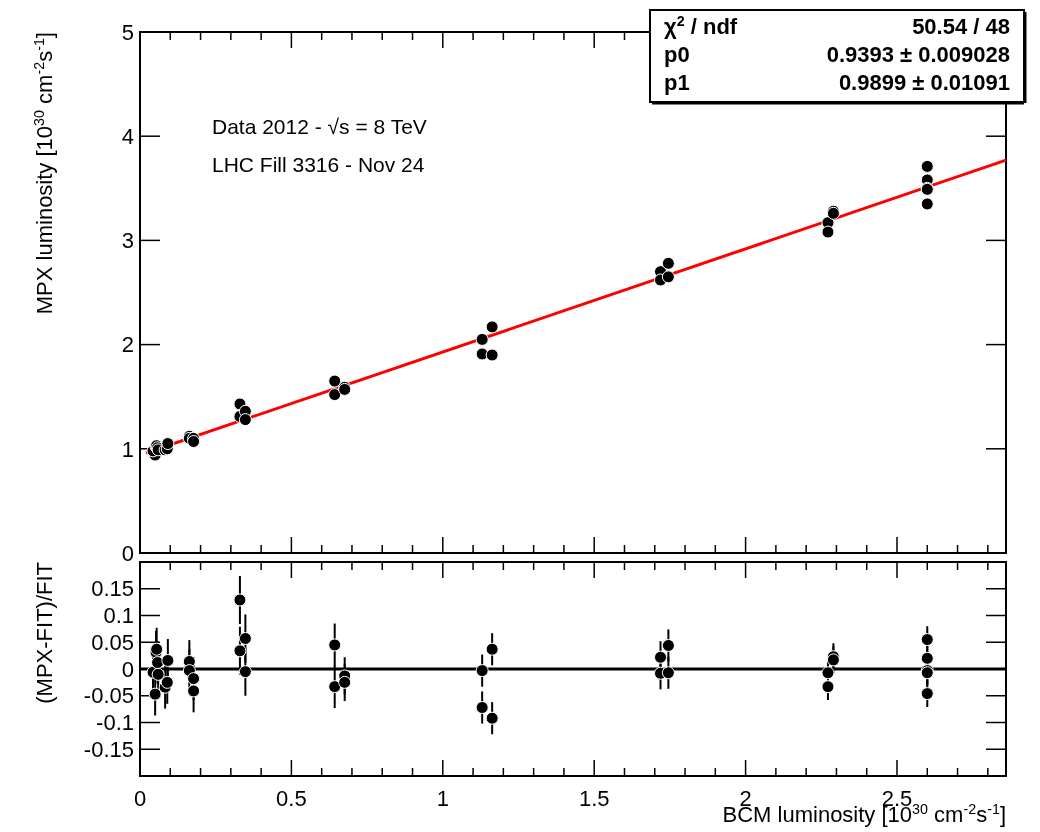  Describe the element at coordinates (918, 54) in the screenshot. I see `annotation: 0.9393 ± 0.009028` at that location.